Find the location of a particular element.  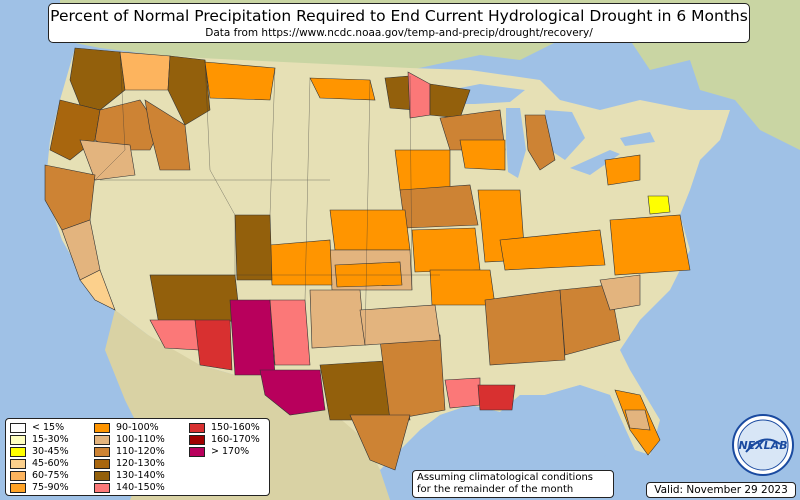

legend-label: 45-60% is located at coordinates (50, 463).